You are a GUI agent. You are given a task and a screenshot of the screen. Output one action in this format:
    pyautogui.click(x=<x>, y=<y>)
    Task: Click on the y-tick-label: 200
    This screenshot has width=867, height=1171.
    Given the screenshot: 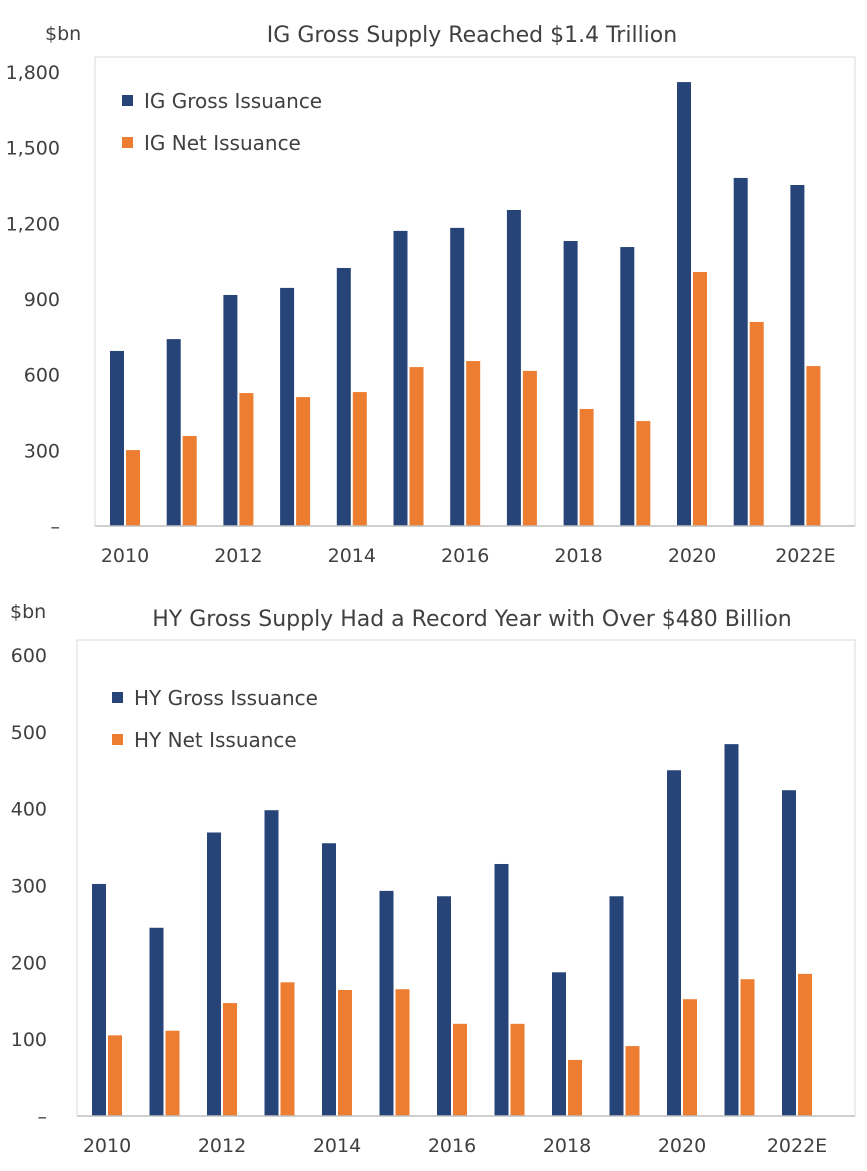 What is the action you would take?
    pyautogui.click(x=29, y=963)
    